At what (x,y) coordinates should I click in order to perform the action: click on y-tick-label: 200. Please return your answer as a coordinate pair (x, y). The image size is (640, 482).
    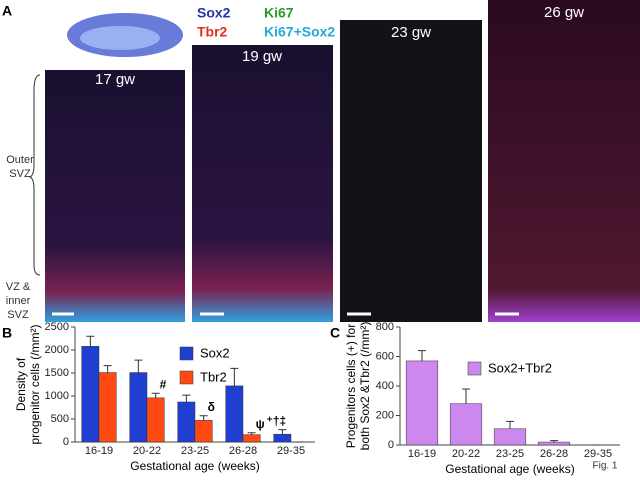
    Looking at the image, I should click on (385, 415).